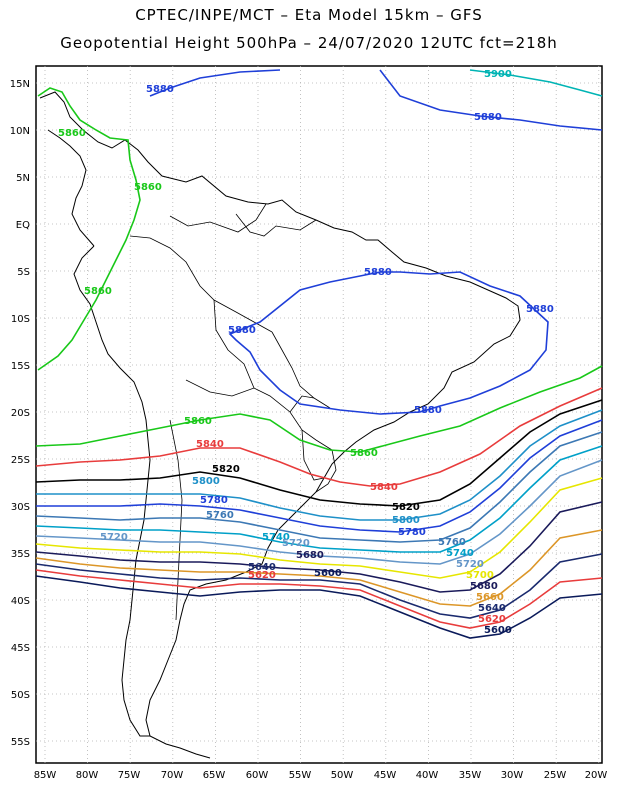 This screenshot has height=800, width=618. Describe the element at coordinates (214, 500) in the screenshot. I see `label-5780-a: 5780` at that location.